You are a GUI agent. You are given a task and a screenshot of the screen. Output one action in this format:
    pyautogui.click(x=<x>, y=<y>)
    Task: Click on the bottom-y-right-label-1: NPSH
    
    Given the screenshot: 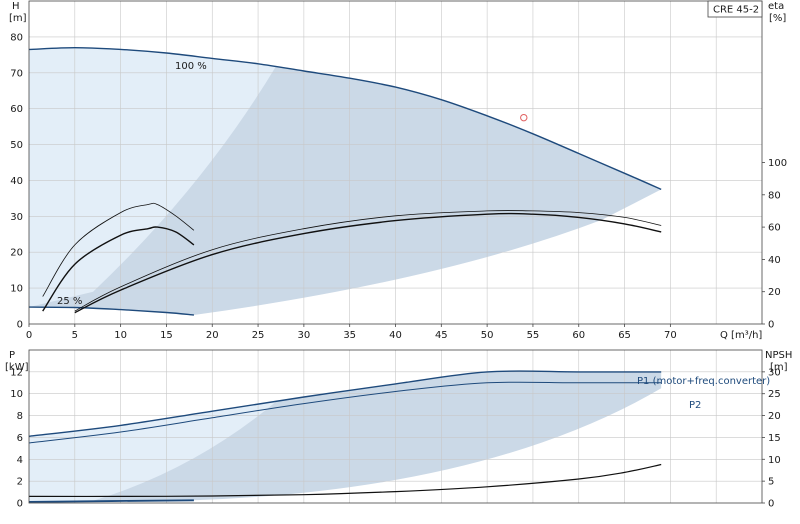 What is the action you would take?
    pyautogui.click(x=778, y=355)
    